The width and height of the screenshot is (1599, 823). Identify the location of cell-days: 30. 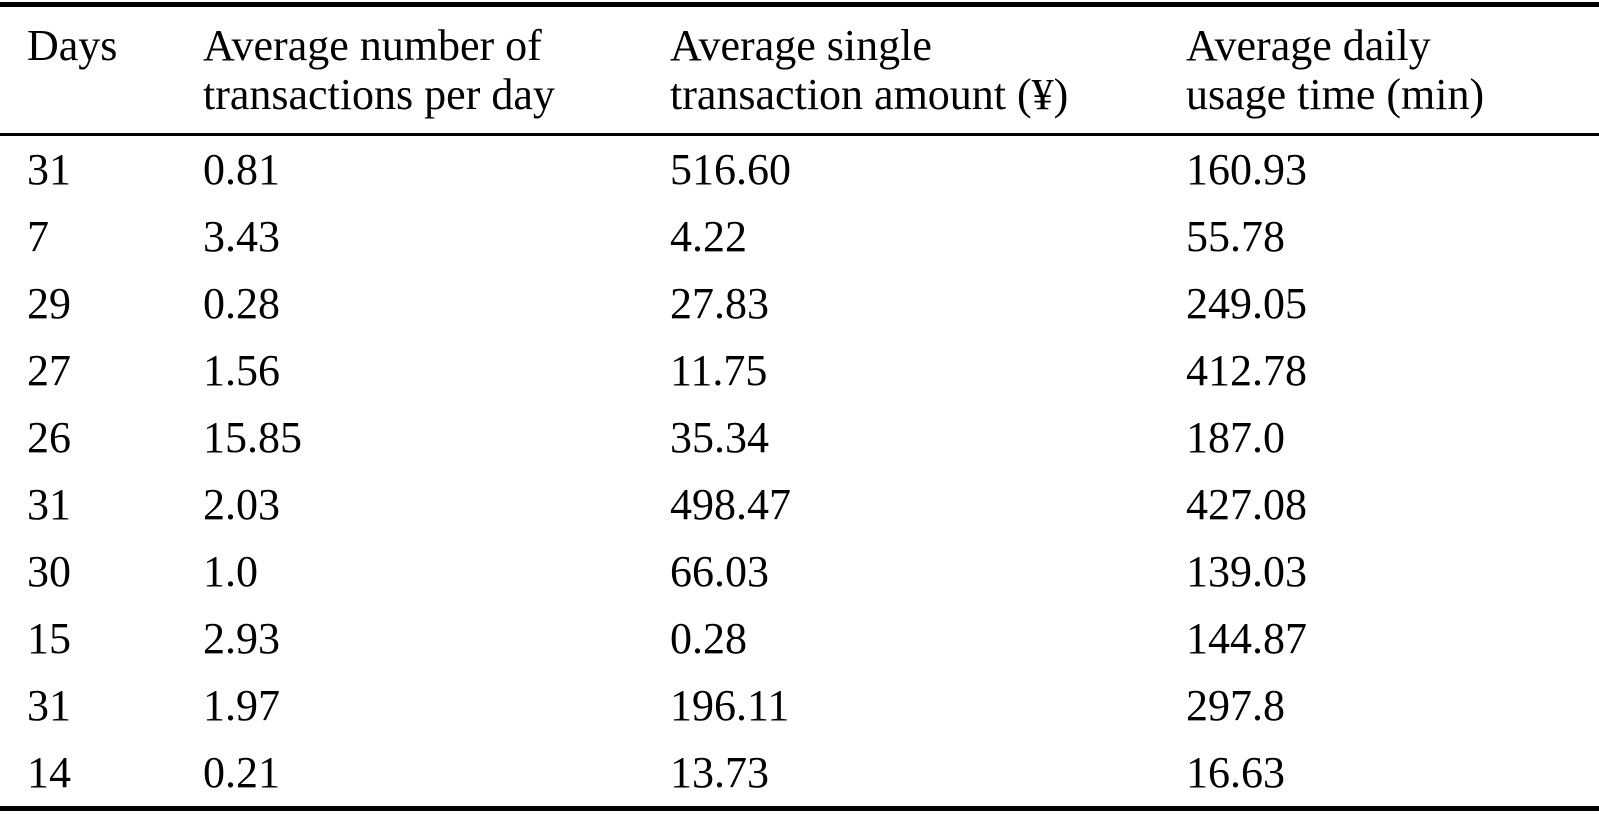
(49, 571).